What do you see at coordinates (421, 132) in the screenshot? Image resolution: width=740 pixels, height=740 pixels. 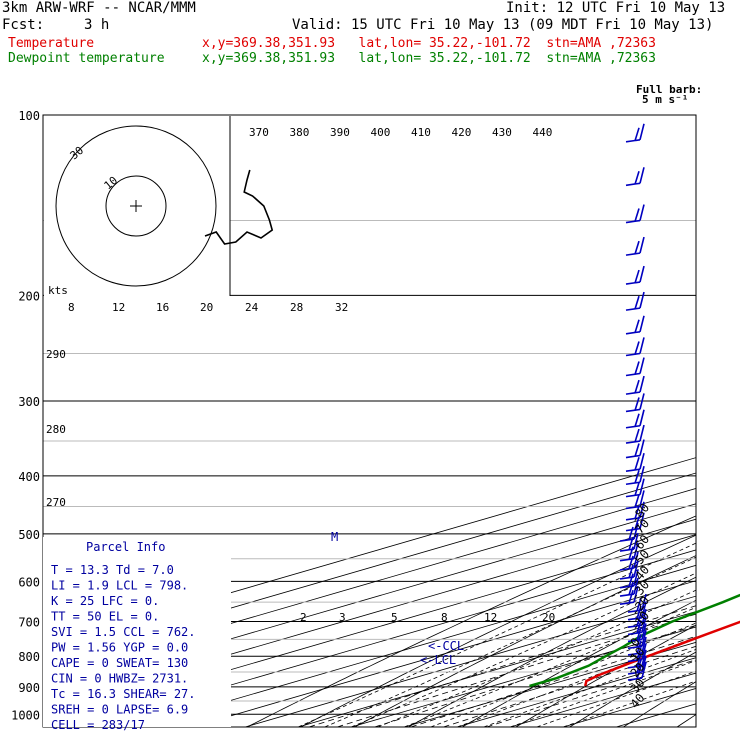 I see `theta-label: 410` at bounding box center [421, 132].